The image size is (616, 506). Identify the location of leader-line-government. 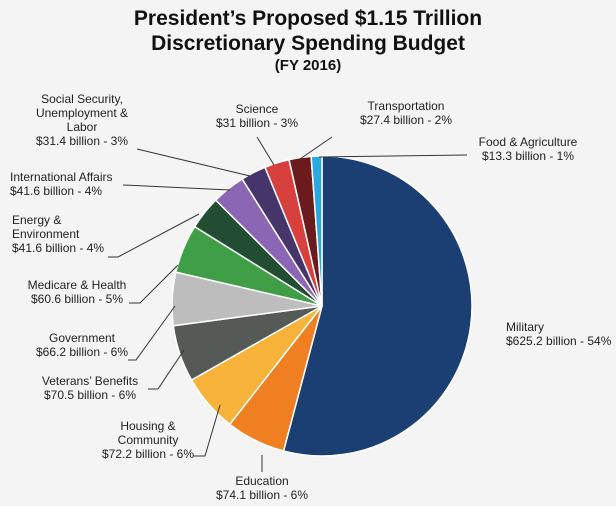
(152, 333).